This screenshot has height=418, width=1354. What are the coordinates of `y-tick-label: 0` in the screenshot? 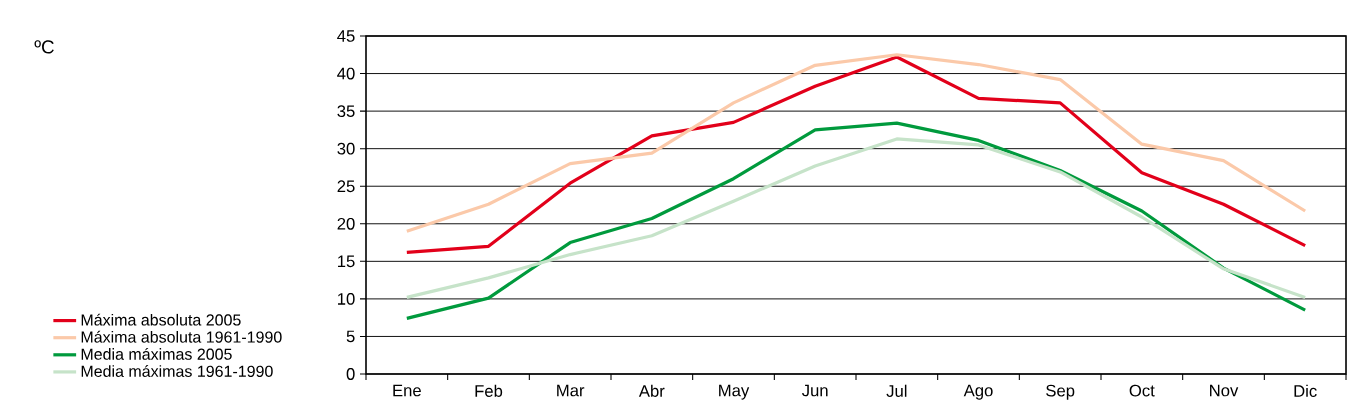 It's located at (350, 374).